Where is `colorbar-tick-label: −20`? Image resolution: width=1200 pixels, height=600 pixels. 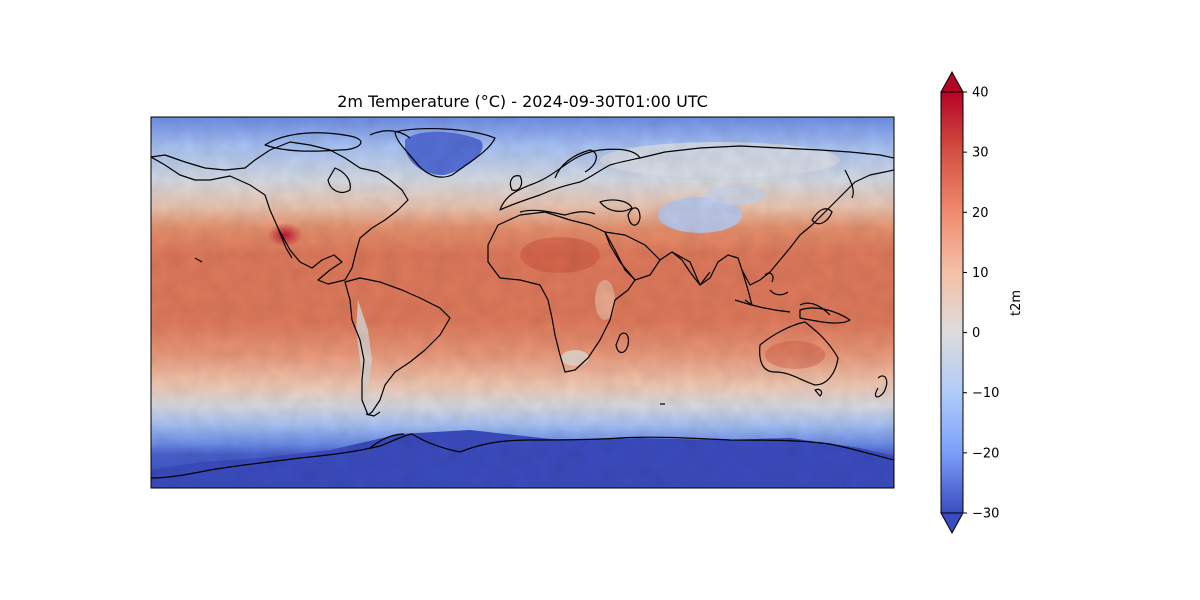 colorbar-tick-label: −20 is located at coordinates (985, 453).